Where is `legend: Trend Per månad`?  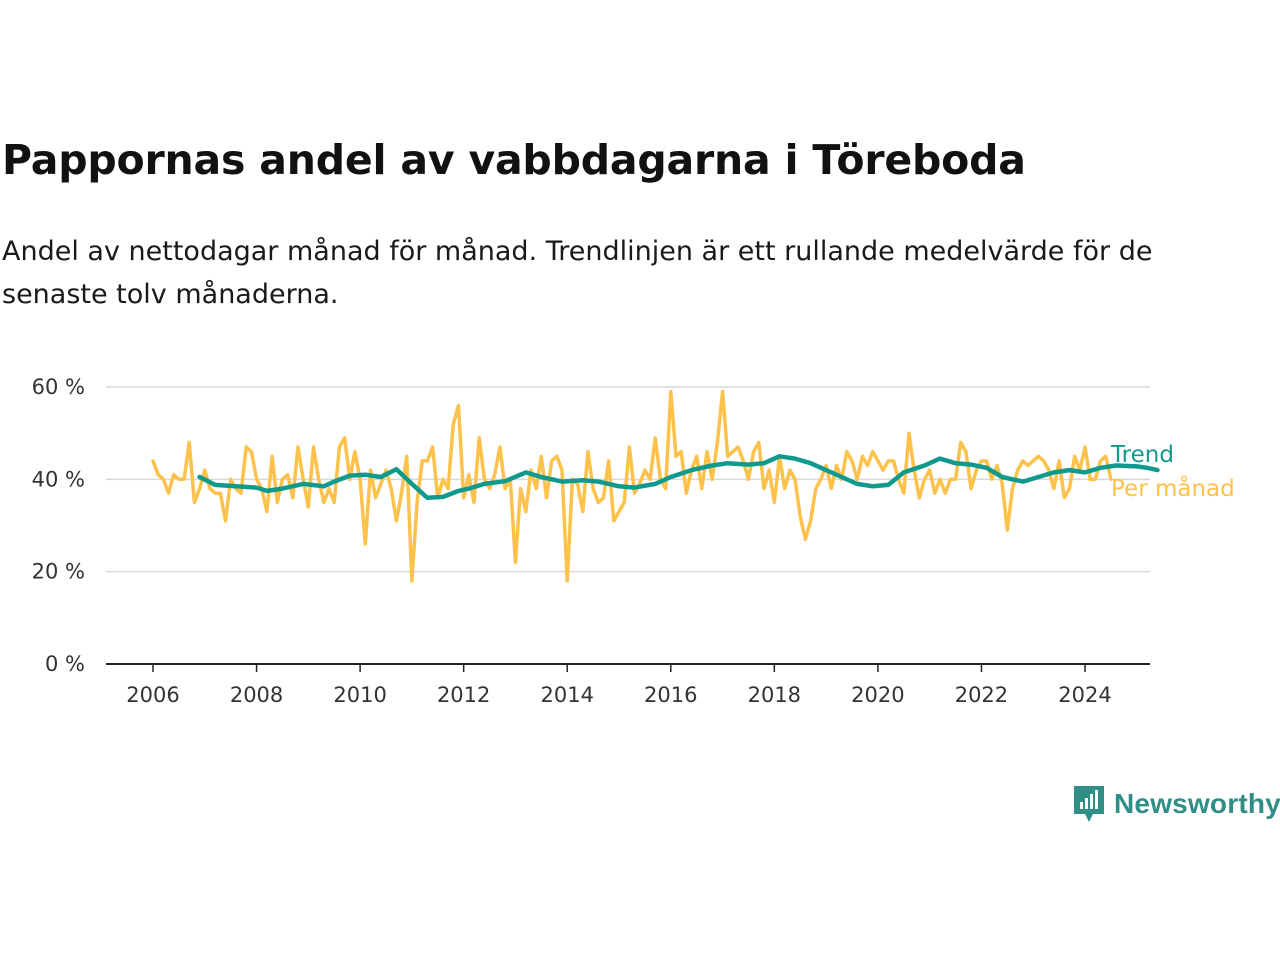 legend: Trend Per månad is located at coordinates (1172, 472).